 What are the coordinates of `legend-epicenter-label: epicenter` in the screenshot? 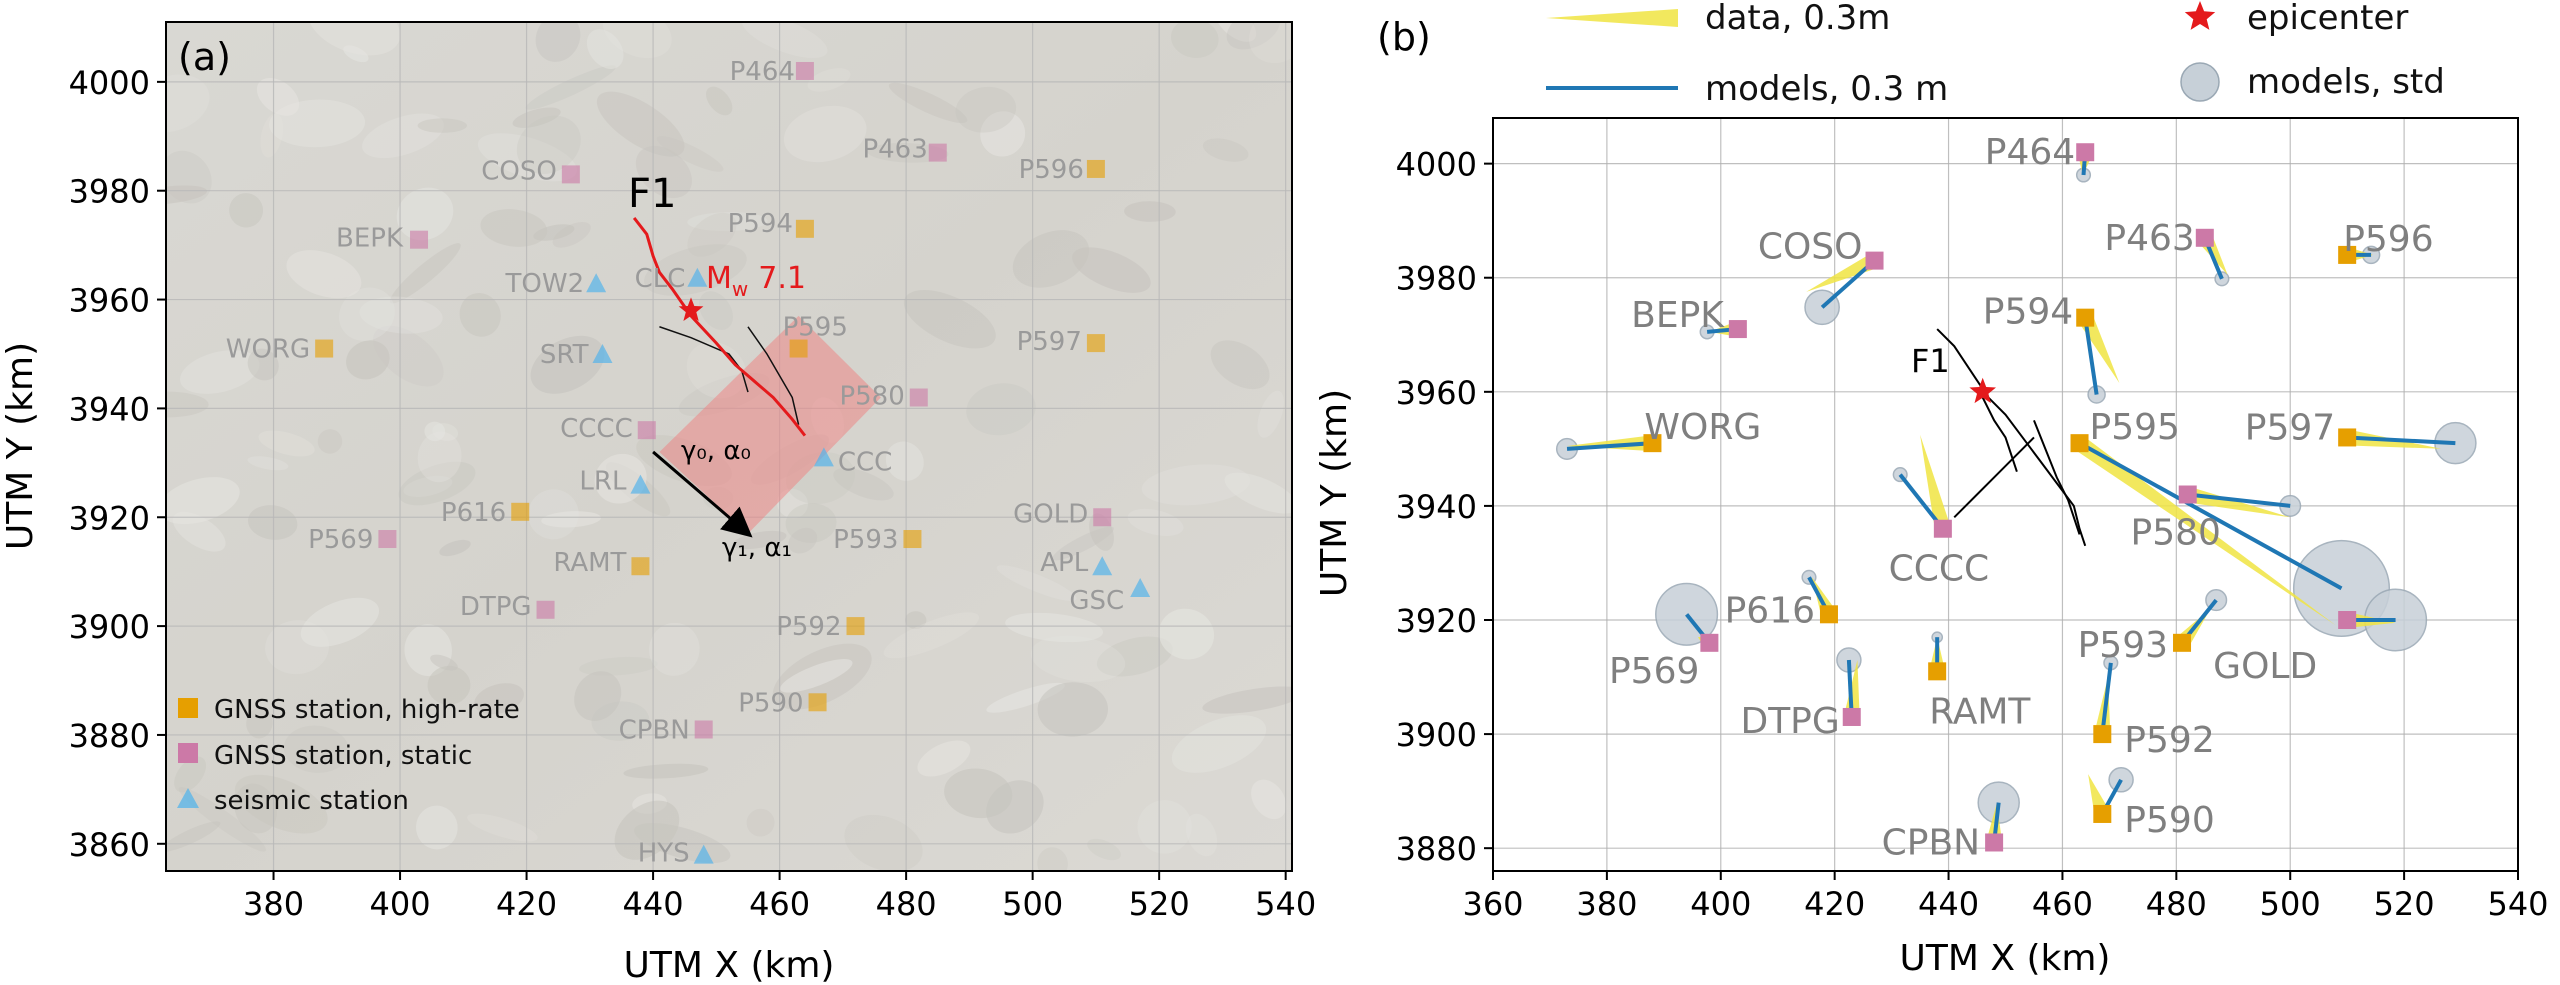 It's located at (2327, 19).